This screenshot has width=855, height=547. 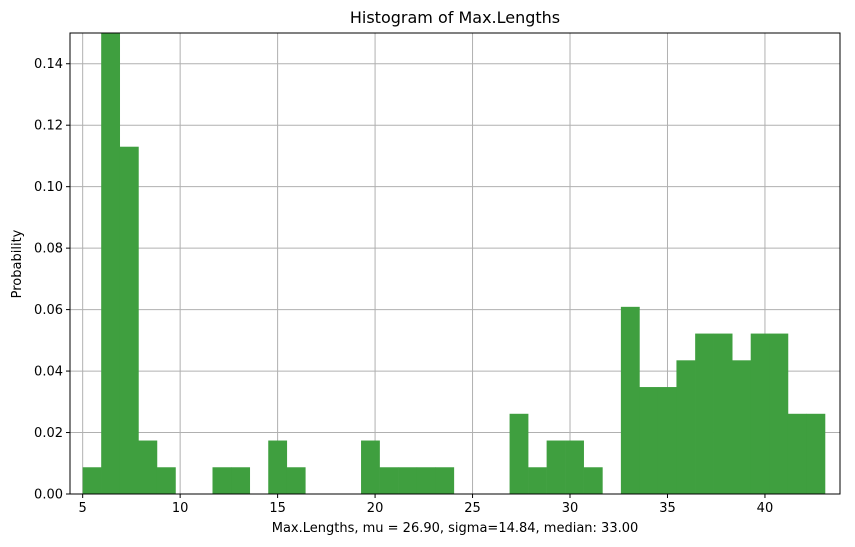 What do you see at coordinates (277, 508) in the screenshot?
I see `x-tick-label: 15` at bounding box center [277, 508].